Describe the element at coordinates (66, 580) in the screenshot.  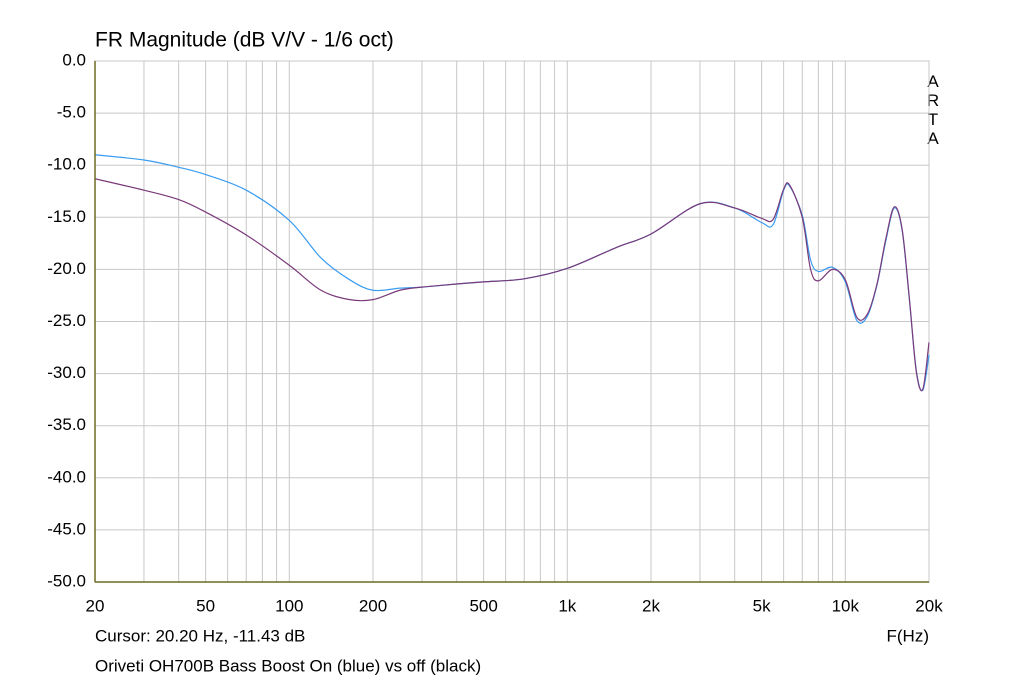
I see `y-tick-label: -50.0` at that location.